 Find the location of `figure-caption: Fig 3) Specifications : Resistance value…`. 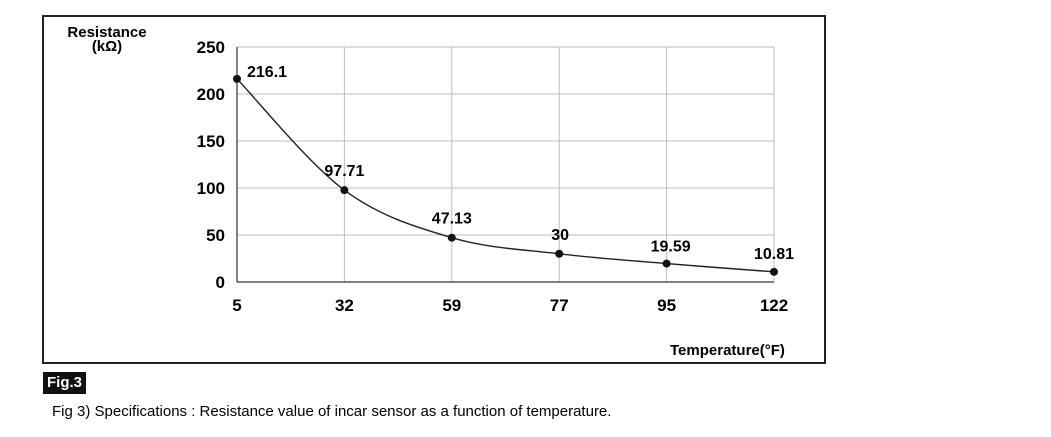

figure-caption: Fig 3) Specifications : Resistance value… is located at coordinates (332, 411).